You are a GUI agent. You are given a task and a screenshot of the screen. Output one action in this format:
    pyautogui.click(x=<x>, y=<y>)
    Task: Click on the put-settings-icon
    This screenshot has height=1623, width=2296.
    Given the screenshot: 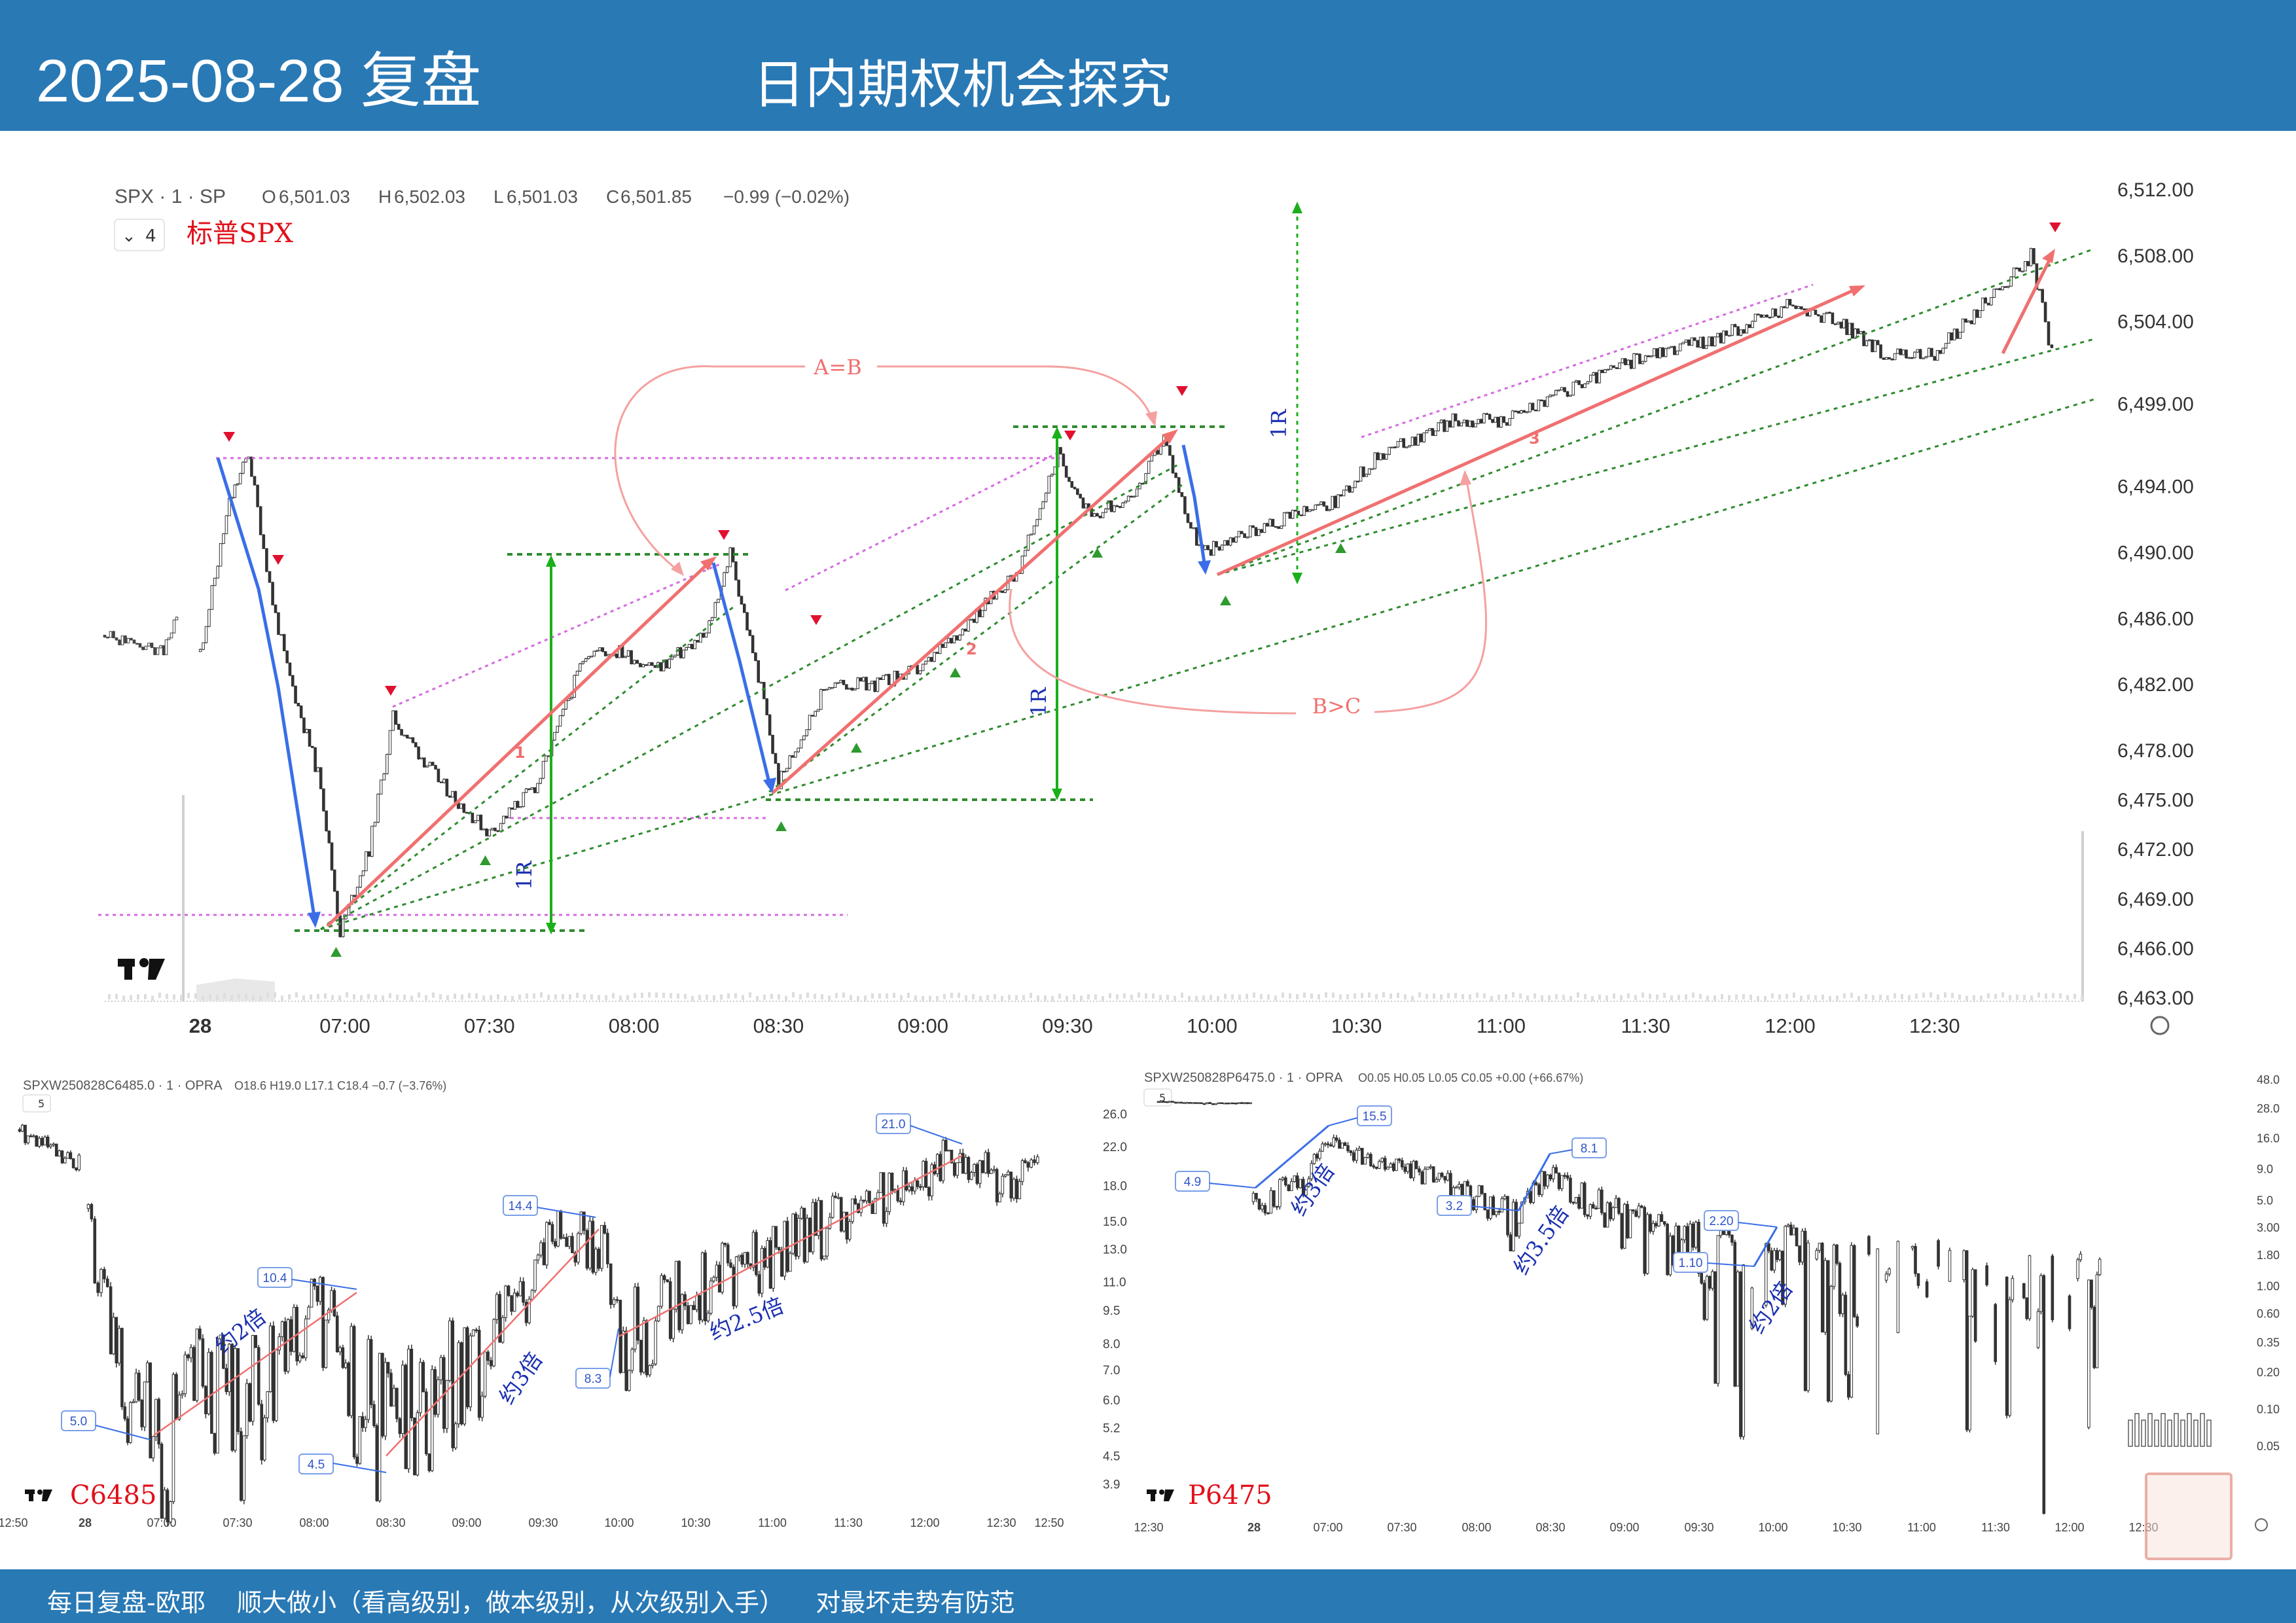 What is the action you would take?
    pyautogui.click(x=2261, y=1524)
    